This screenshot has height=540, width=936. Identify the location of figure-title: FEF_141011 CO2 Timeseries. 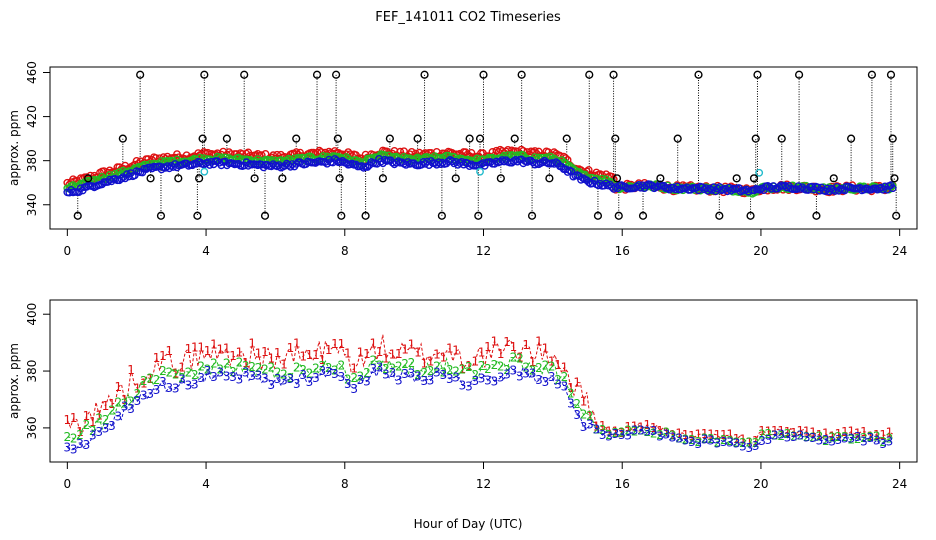
(468, 17).